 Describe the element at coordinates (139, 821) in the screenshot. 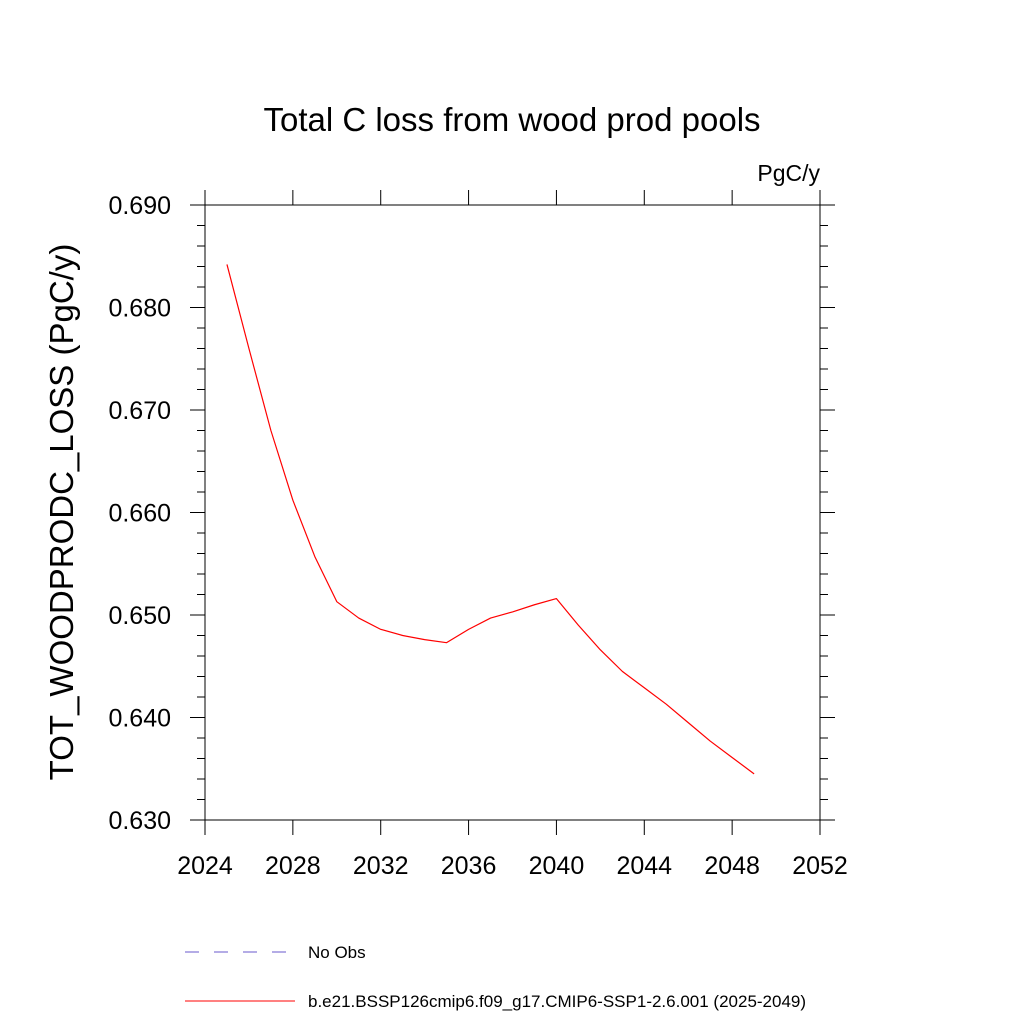

I see `y-tick-label: 0.630` at that location.